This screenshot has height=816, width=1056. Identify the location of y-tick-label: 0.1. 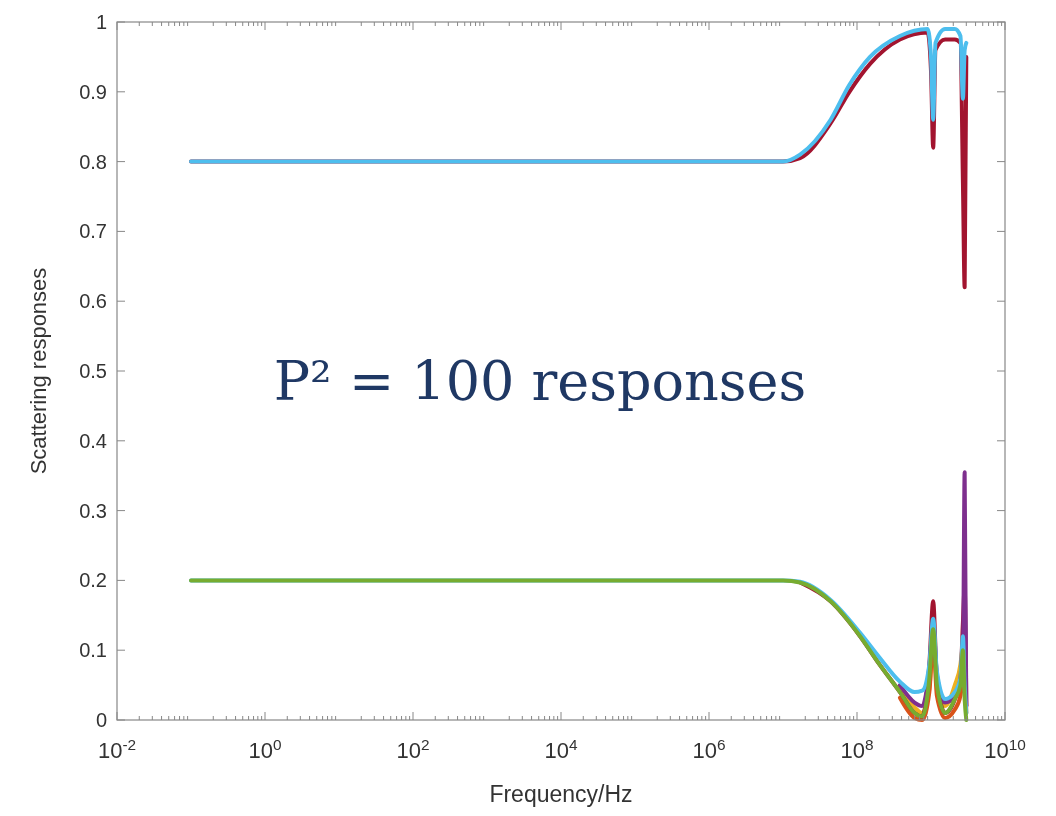
(93, 650).